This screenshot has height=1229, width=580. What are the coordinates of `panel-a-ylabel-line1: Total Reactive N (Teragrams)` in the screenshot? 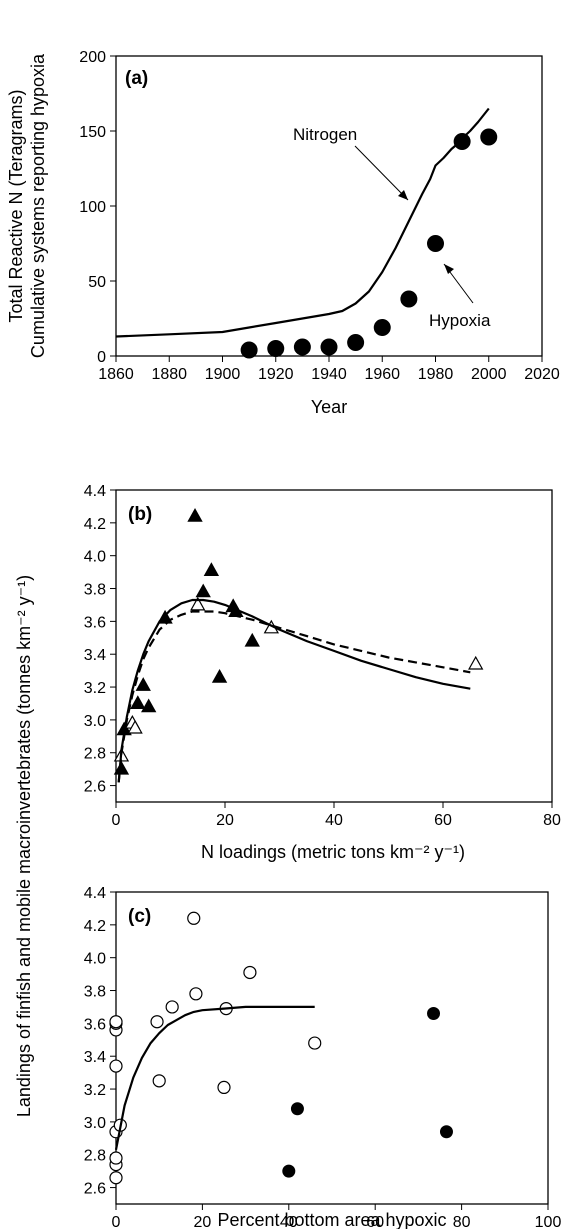 It's located at (16, 205).